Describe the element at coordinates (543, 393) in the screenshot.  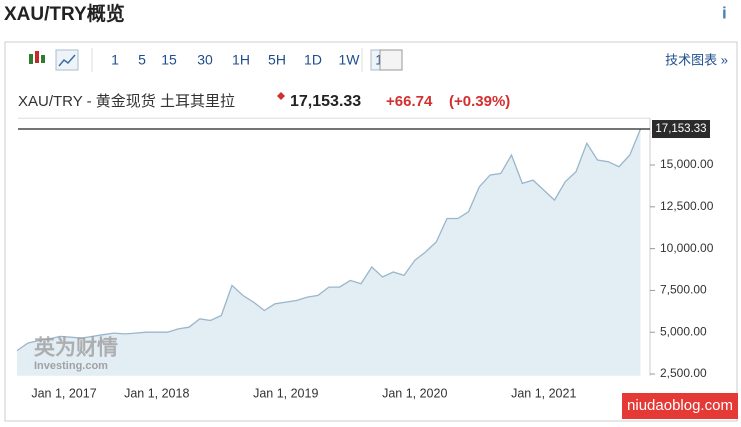
I see `x-tick-label: Jan 1, 2021` at that location.